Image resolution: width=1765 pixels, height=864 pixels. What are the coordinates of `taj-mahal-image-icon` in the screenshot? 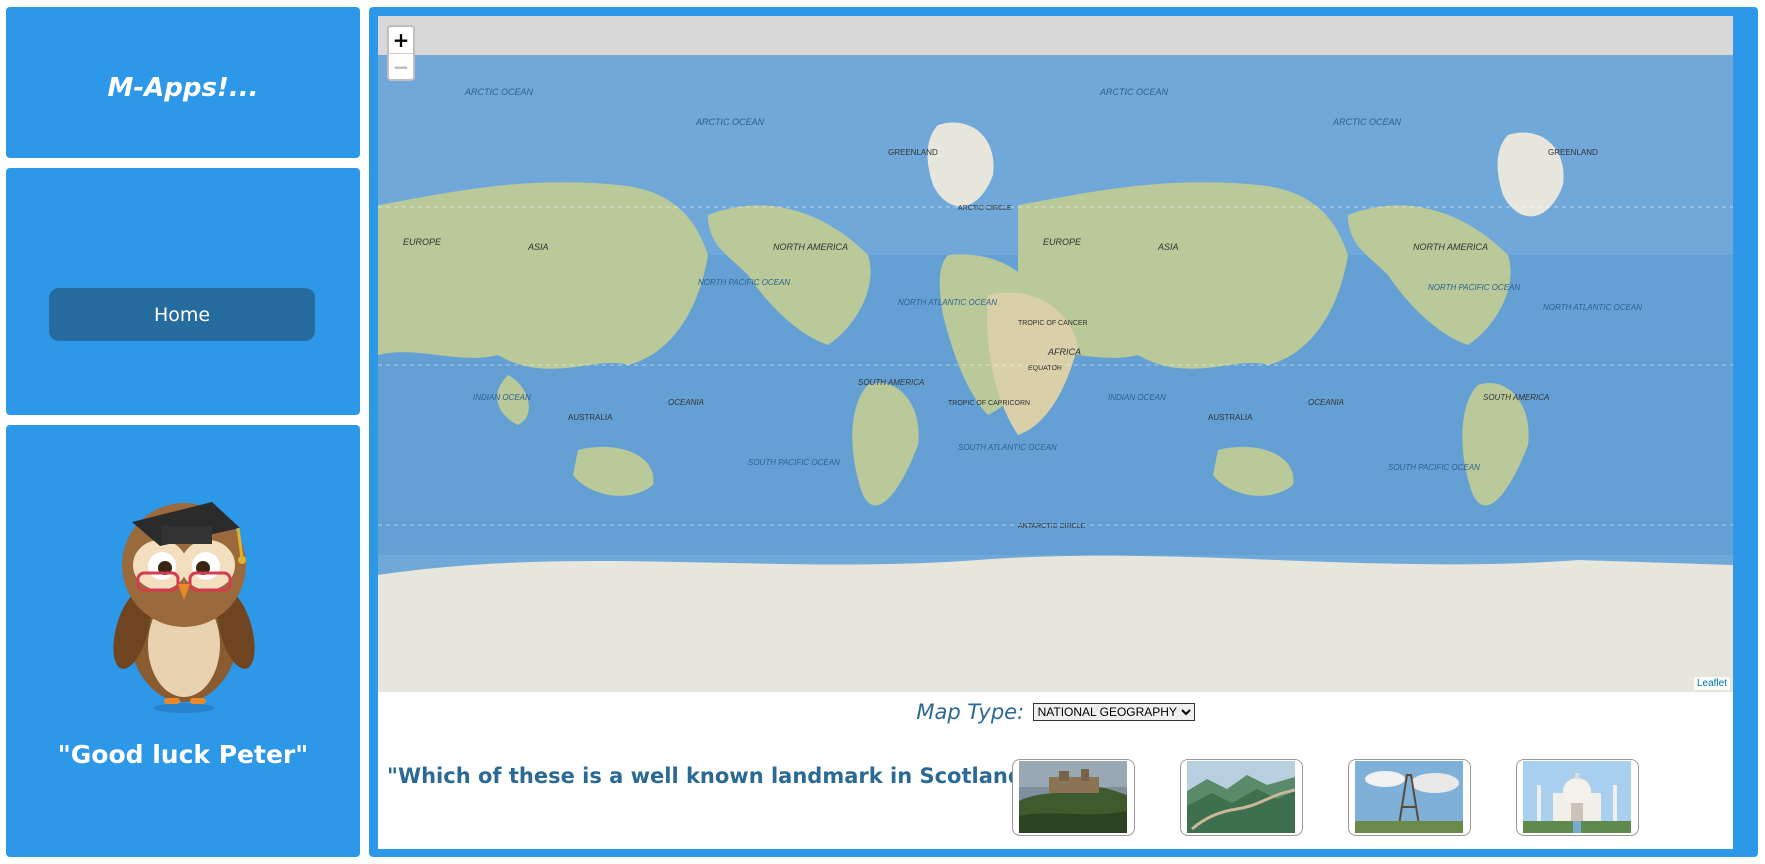 It's located at (1577, 797).